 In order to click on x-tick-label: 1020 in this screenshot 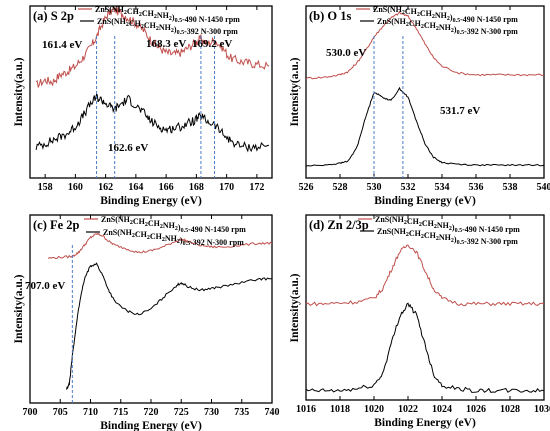, I will do `click(374, 409)`.